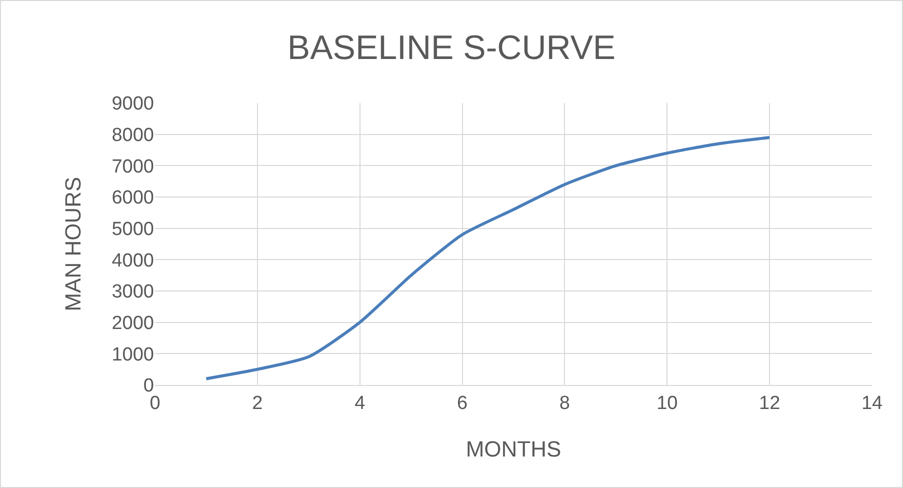  I want to click on x-tick-label: 14, so click(872, 403).